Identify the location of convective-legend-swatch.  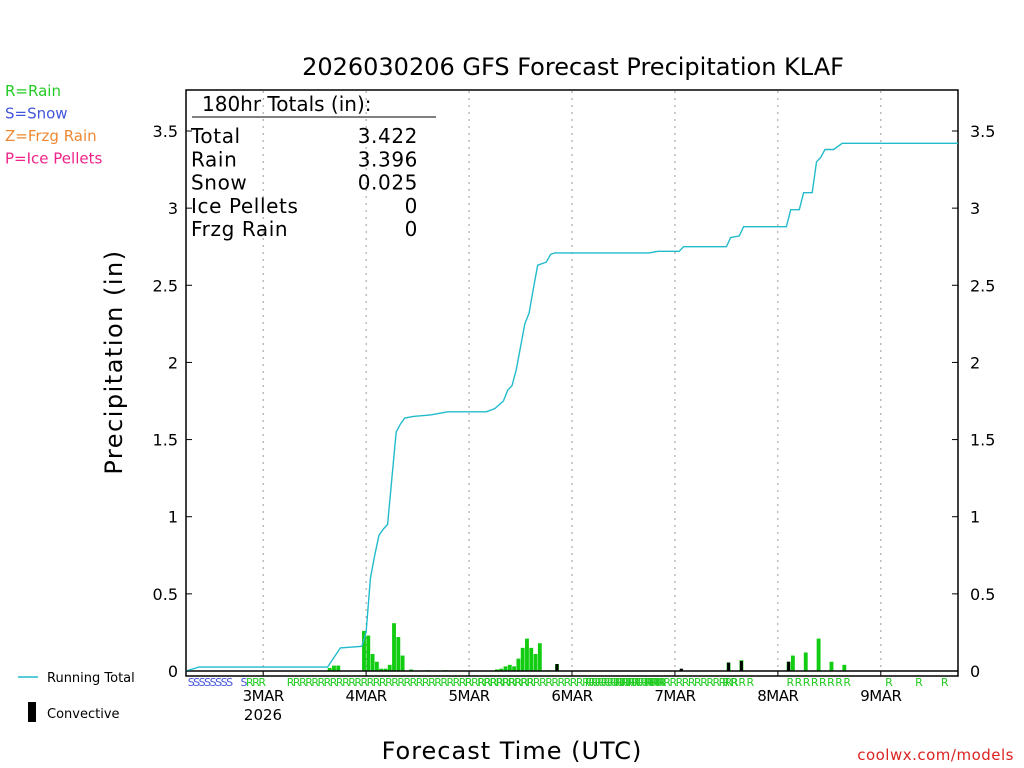
(32, 712).